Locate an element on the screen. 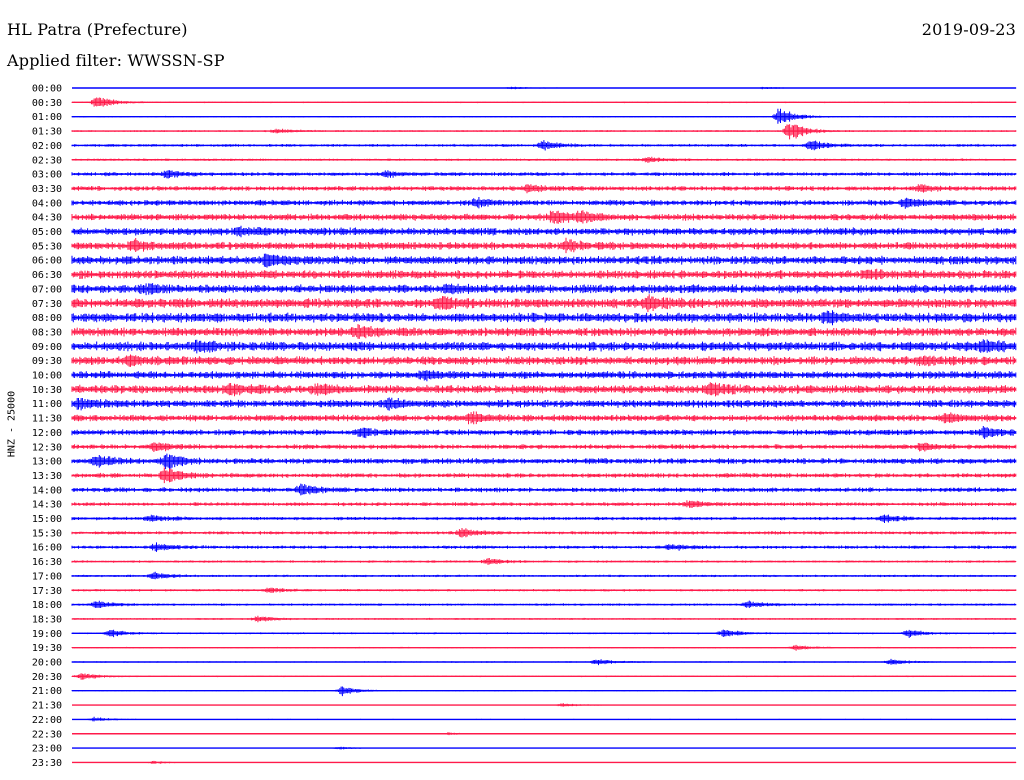 The width and height of the screenshot is (1024, 780). time-tick-label: 10:30 is located at coordinates (47, 390).